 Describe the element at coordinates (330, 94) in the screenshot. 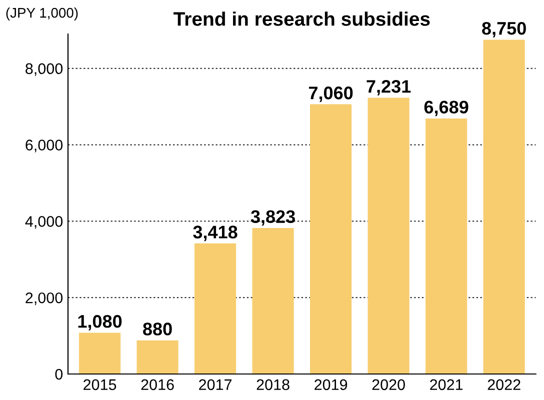

I see `data-label: 7,060` at that location.